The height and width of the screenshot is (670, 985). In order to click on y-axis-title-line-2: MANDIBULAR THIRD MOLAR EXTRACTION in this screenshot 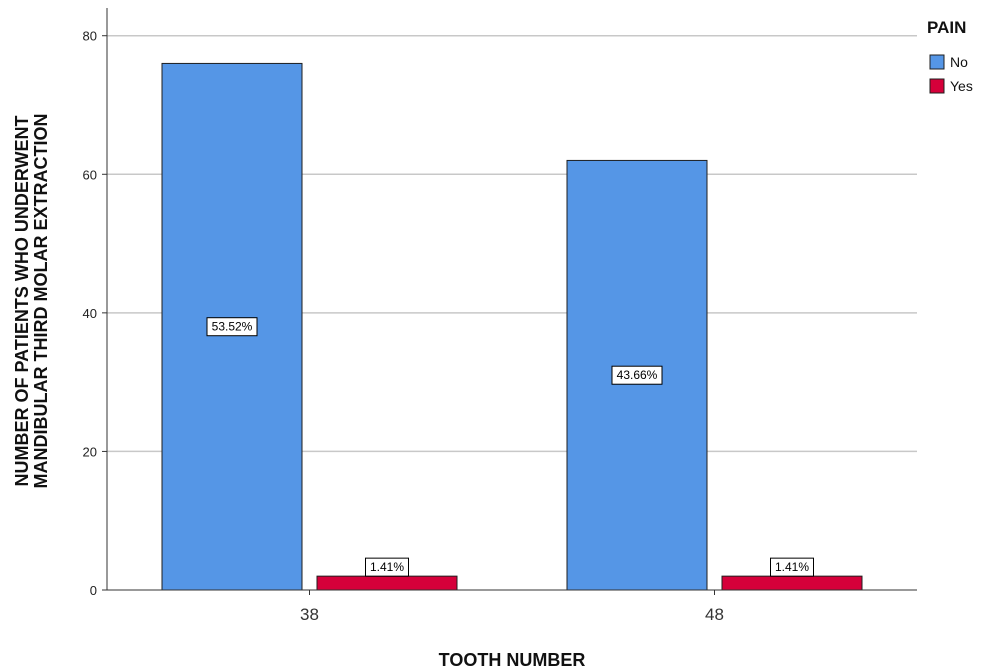, I will do `click(41, 301)`.